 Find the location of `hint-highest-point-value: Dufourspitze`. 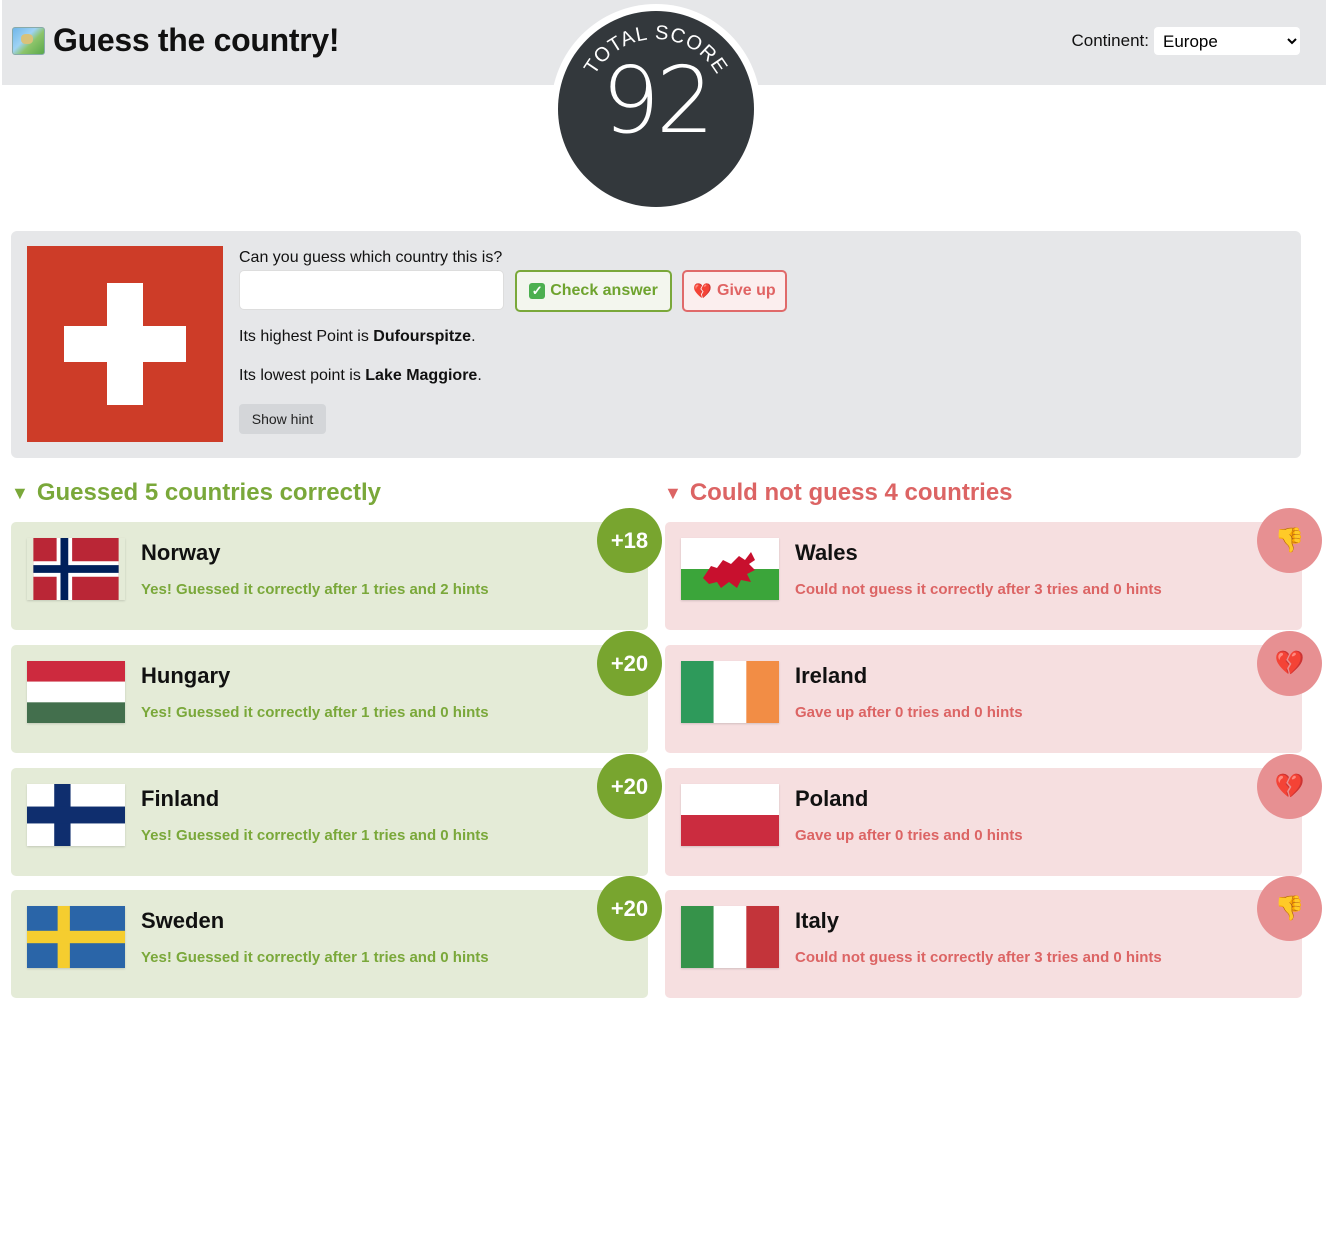

hint-highest-point-value: Dufourspitze is located at coordinates (422, 336).